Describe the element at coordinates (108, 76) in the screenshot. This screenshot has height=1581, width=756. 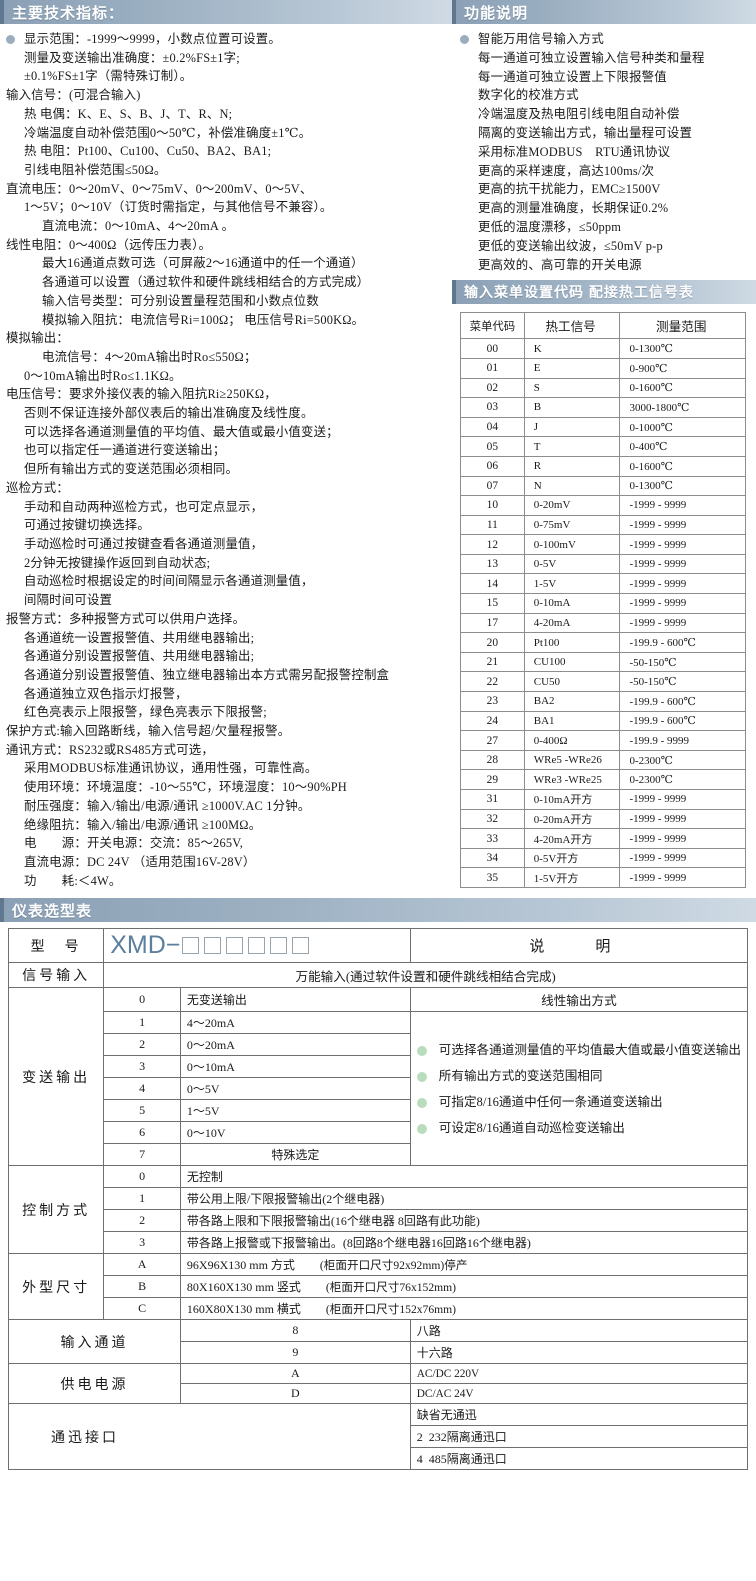
I see `spec-text: ±0.1%FS±1字（需特殊订制）。` at that location.